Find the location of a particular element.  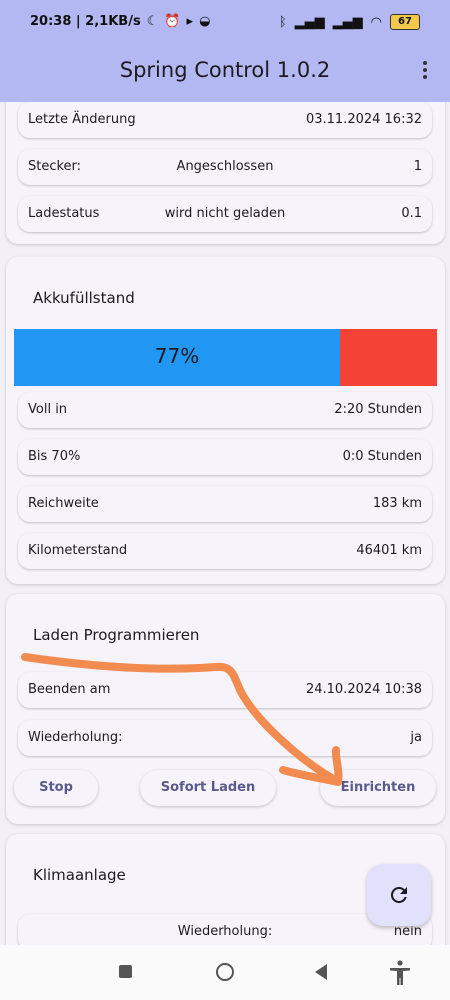

row-value: 2:20 Stunden is located at coordinates (378, 409).